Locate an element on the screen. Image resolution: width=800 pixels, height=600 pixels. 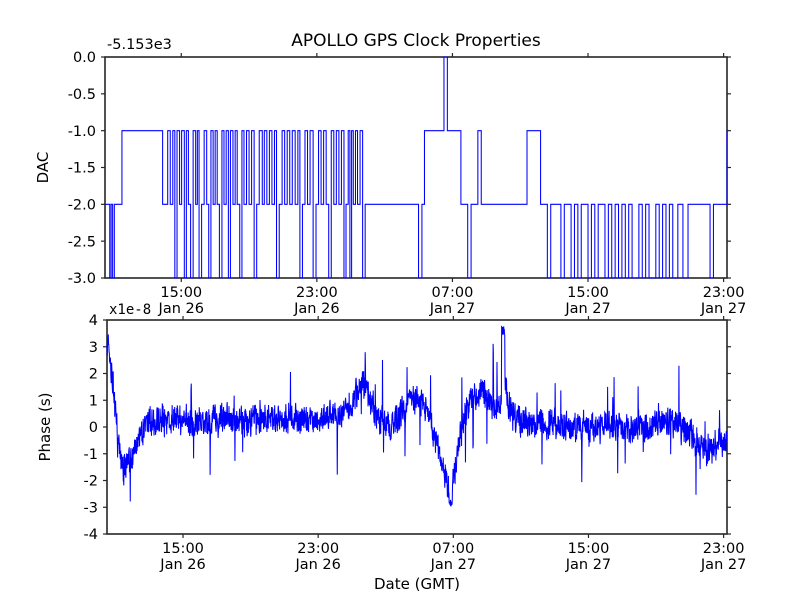
x-tick-label-0-3-1: Jan 27 is located at coordinates (587, 309).